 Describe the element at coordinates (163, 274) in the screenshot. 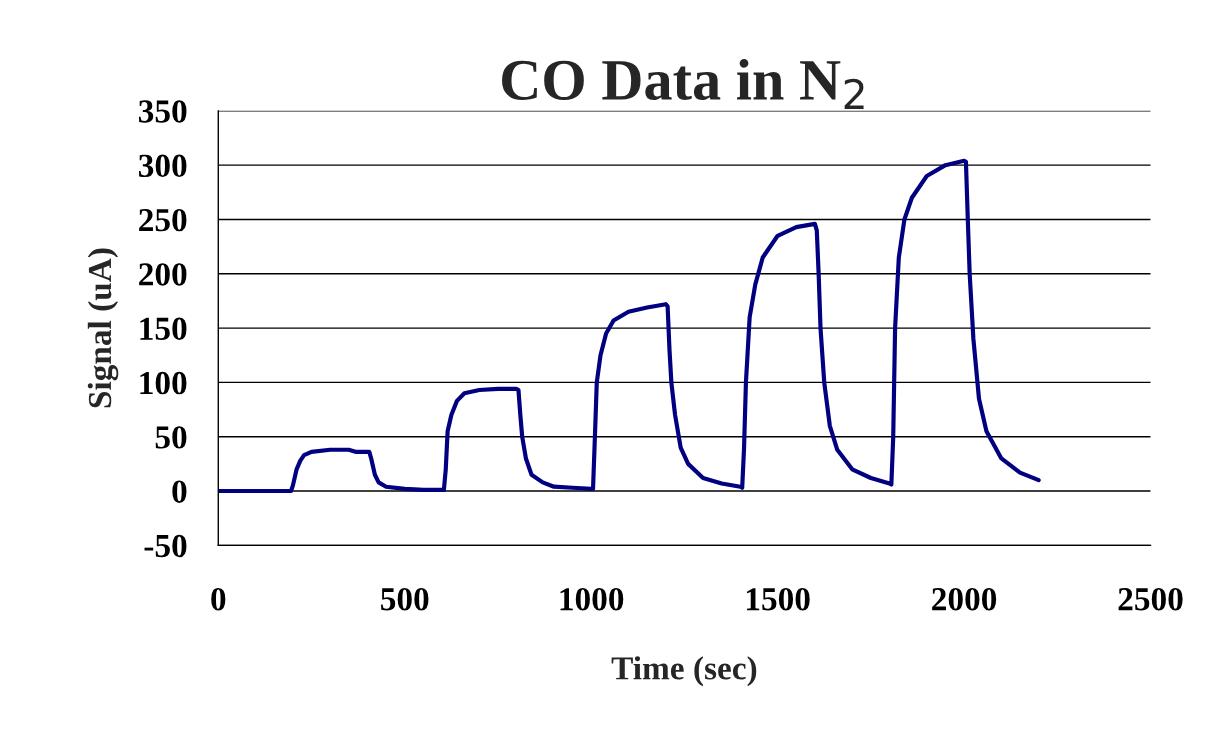

I see `y-tick-label: 200` at that location.